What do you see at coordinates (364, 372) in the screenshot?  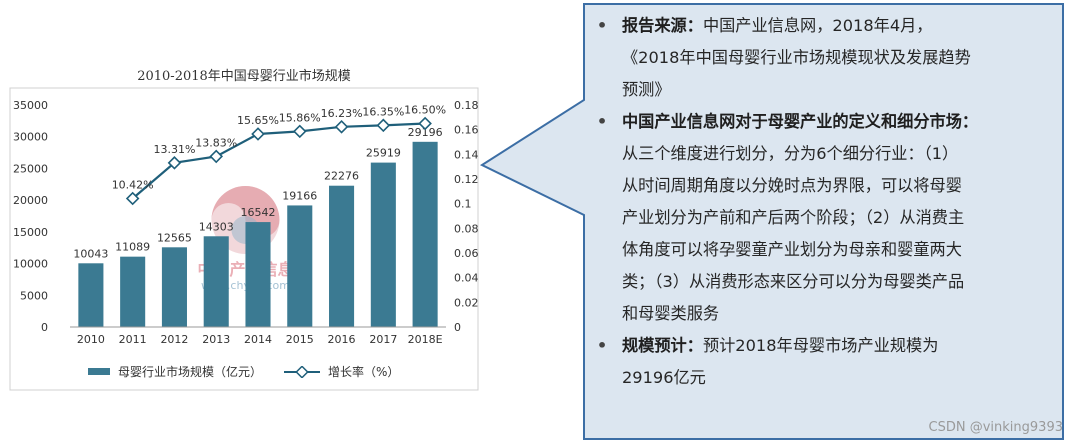 I see `legend-line-label: 增长率（%）` at bounding box center [364, 372].